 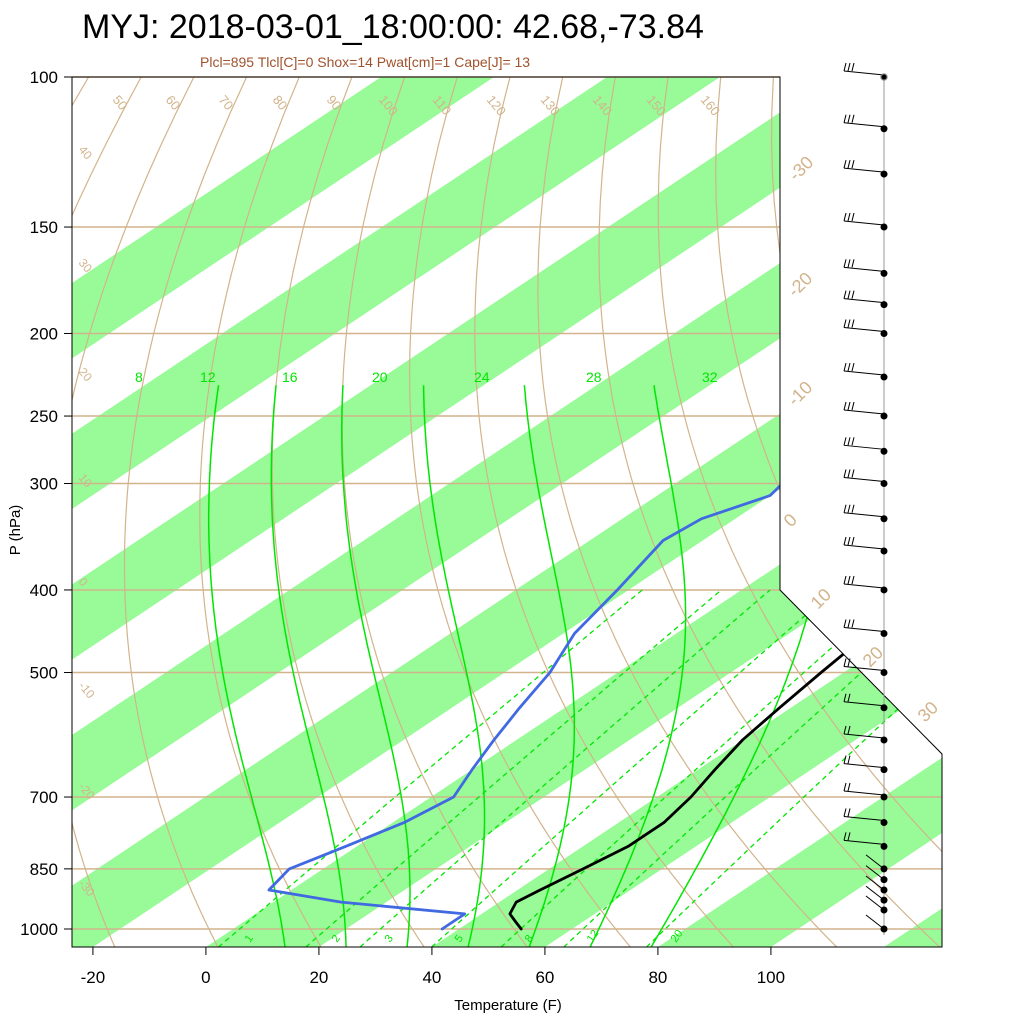 I want to click on x-tick-label: 60, so click(x=544, y=977).